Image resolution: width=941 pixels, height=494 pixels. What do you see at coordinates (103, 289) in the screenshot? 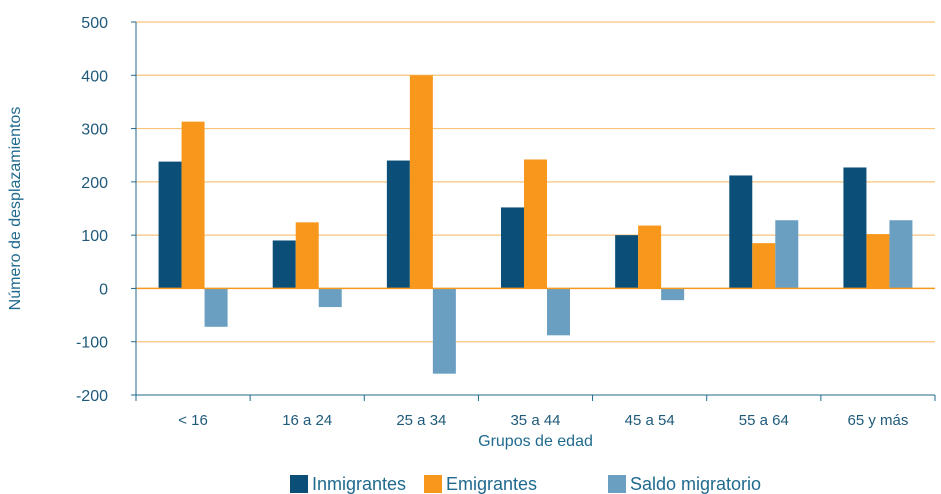
I see `y-tick-label: 0` at bounding box center [103, 289].